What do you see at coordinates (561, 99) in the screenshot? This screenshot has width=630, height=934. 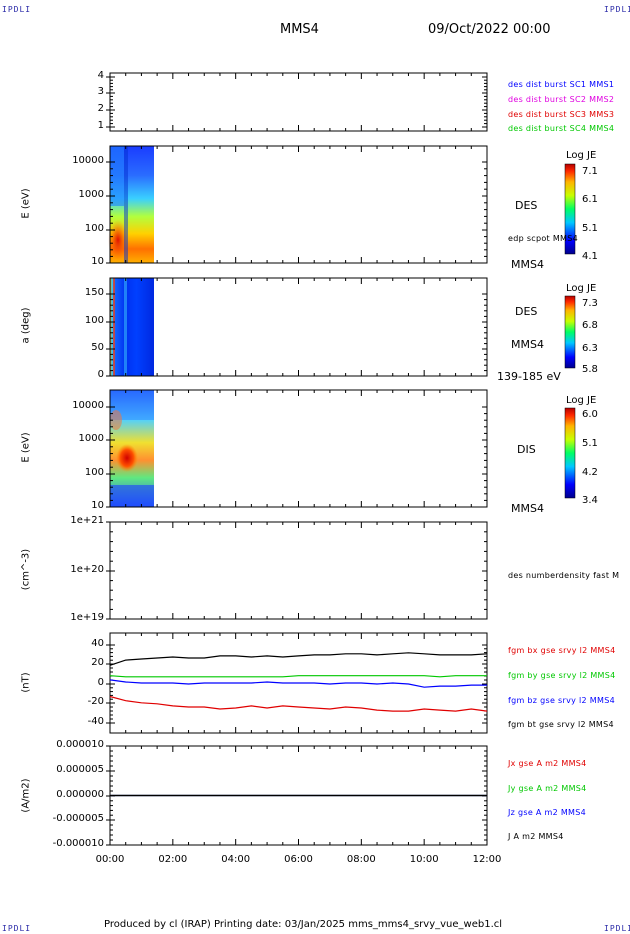 I see `legend-mms2: des dist burst SC2 MMS2` at bounding box center [561, 99].